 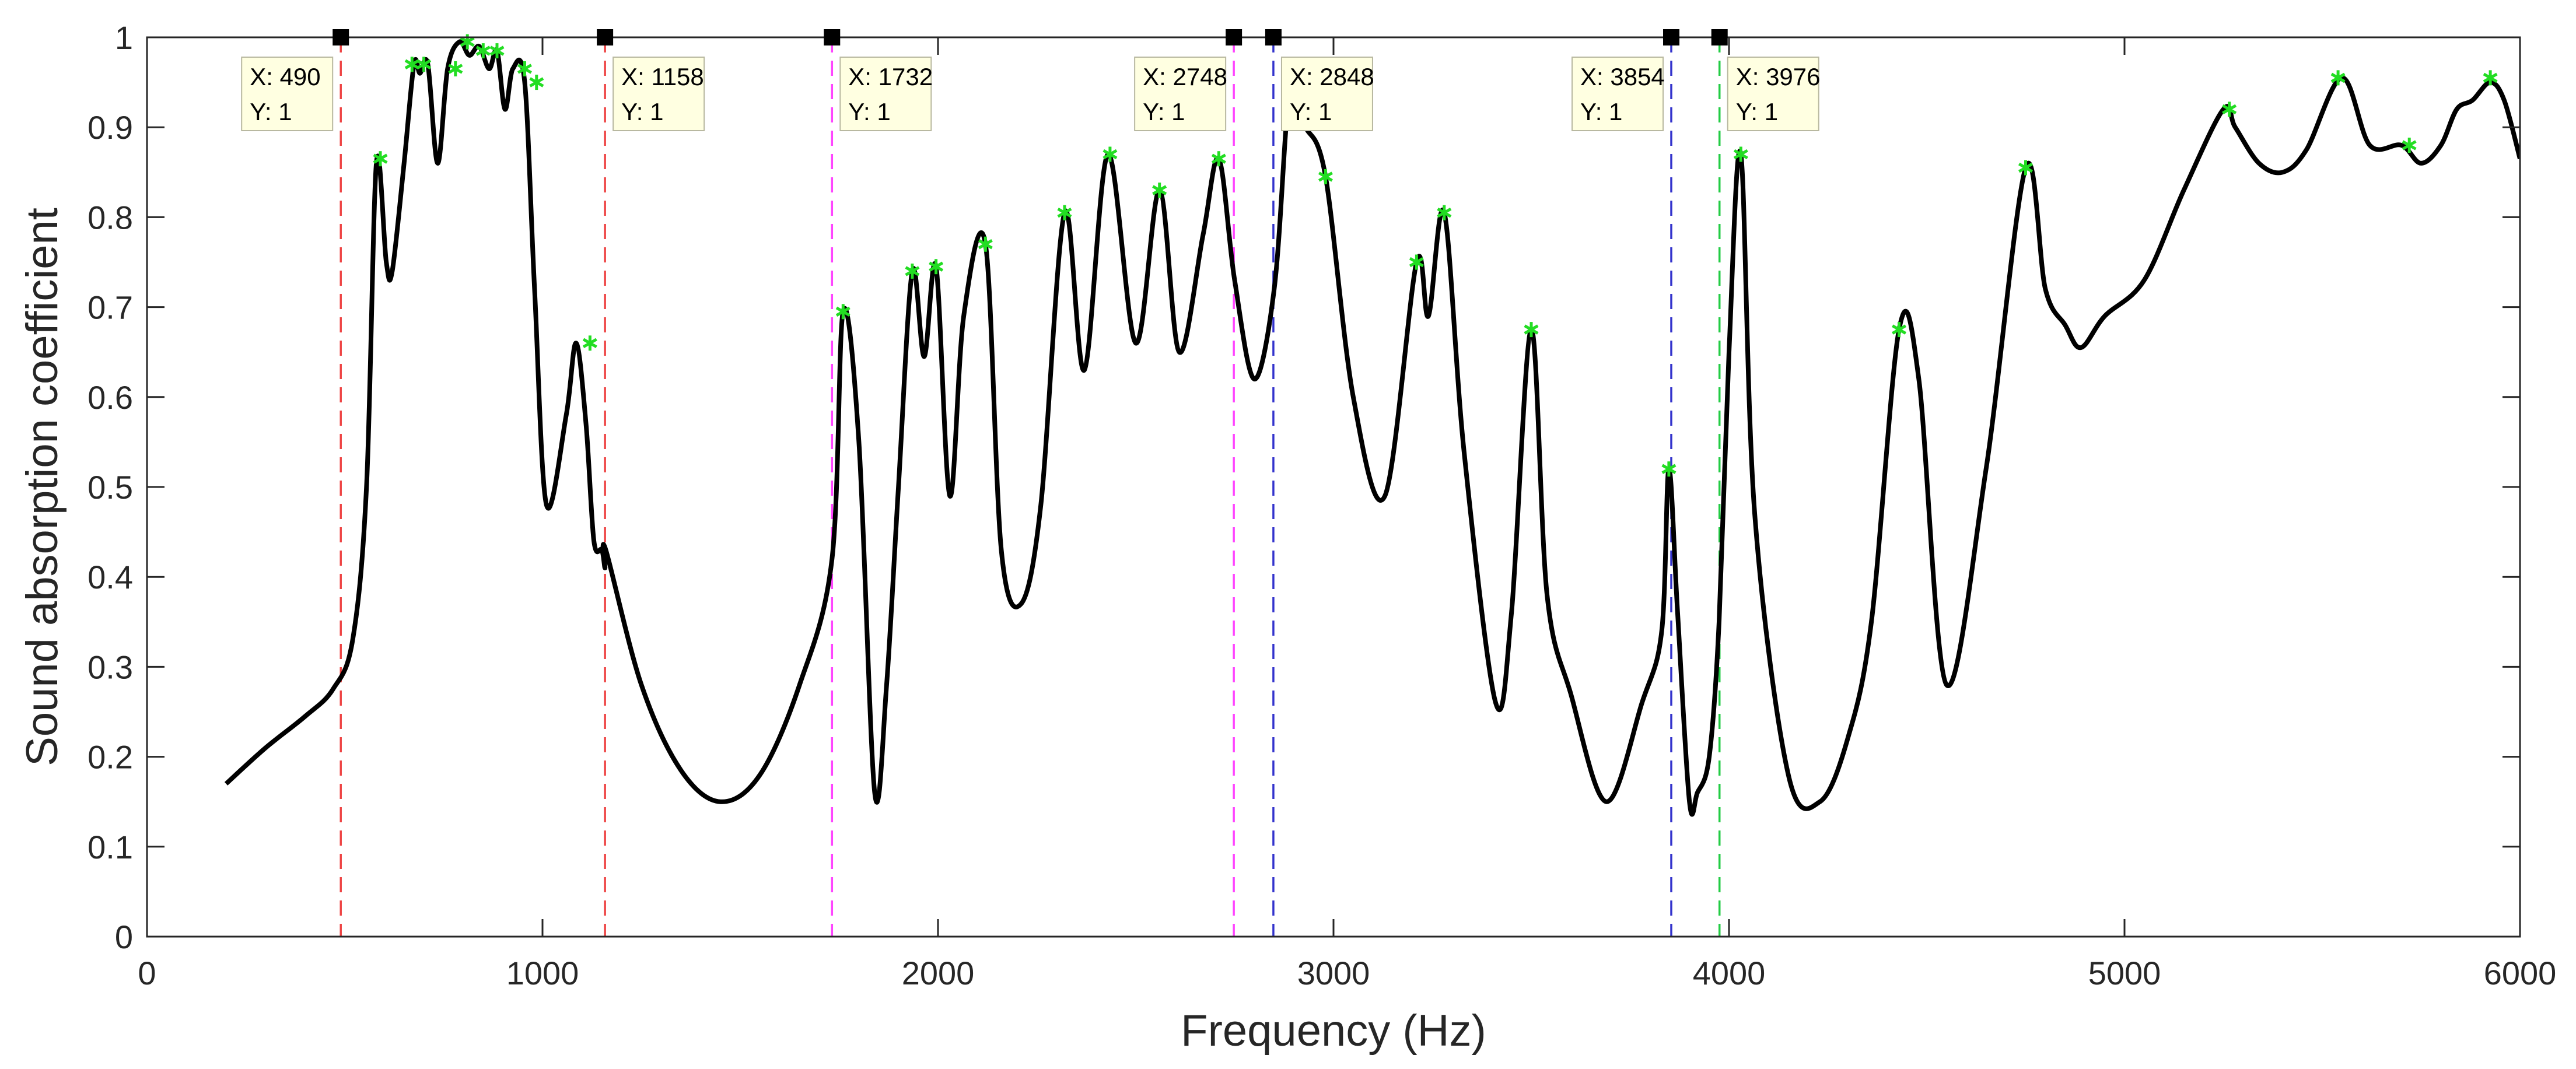 I want to click on y-tick-label: 1, so click(x=124, y=37).